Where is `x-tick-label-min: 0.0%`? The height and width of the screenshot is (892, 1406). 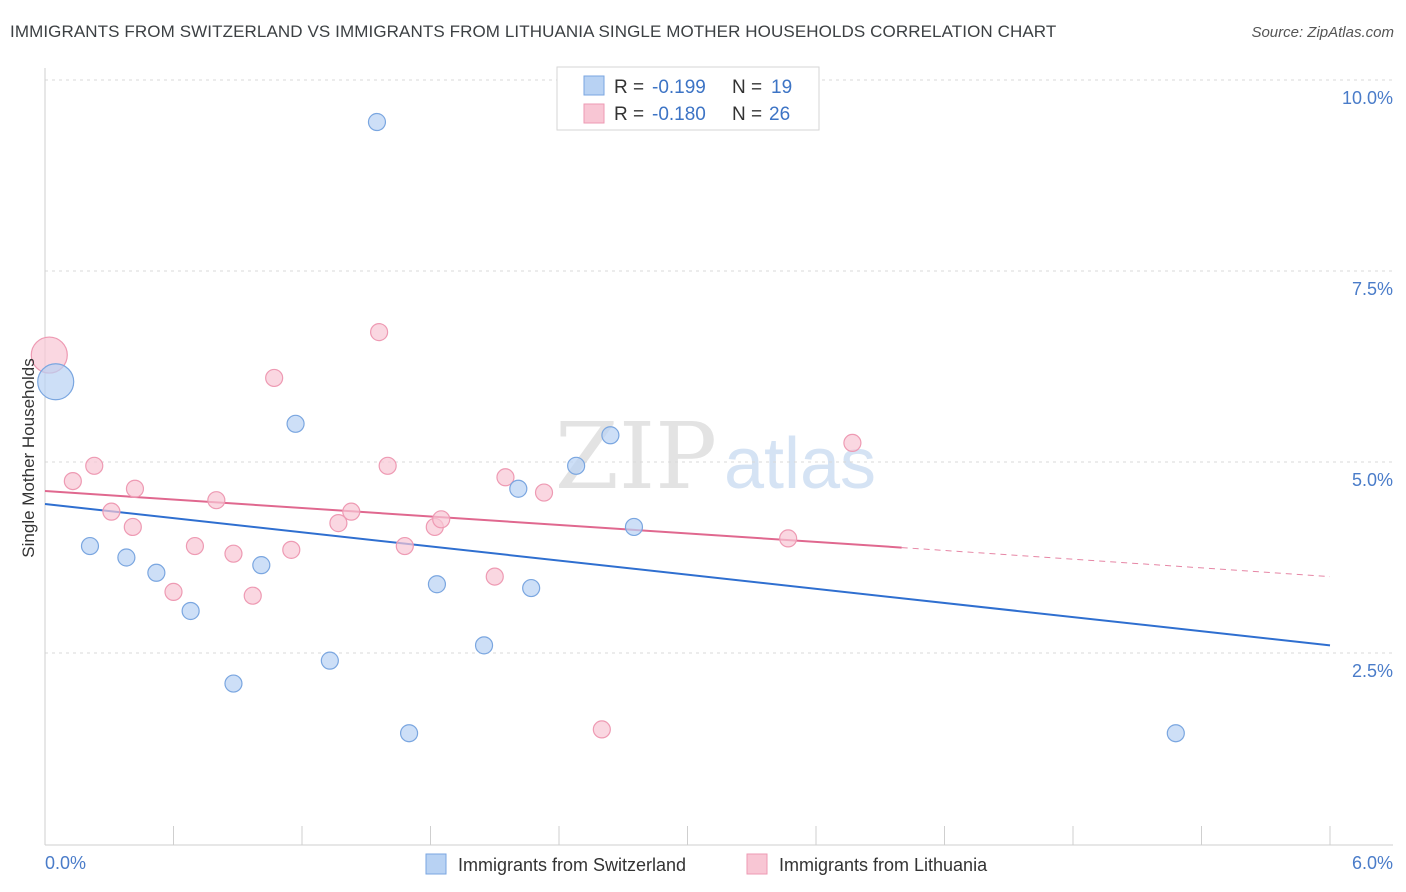
x-tick-label-min: 0.0% is located at coordinates (65, 863).